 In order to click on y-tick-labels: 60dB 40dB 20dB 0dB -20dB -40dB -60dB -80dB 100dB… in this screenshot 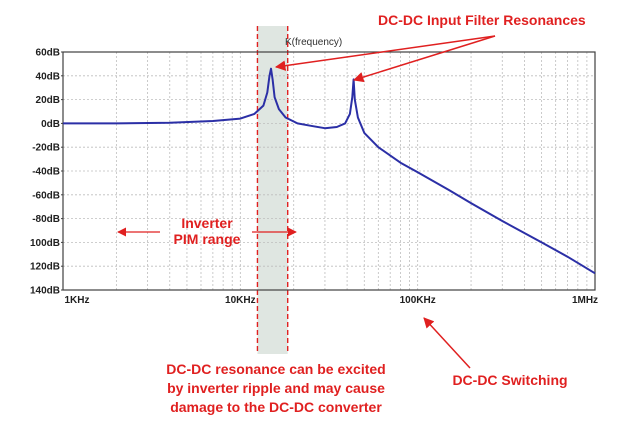, I will do `click(46, 172)`.